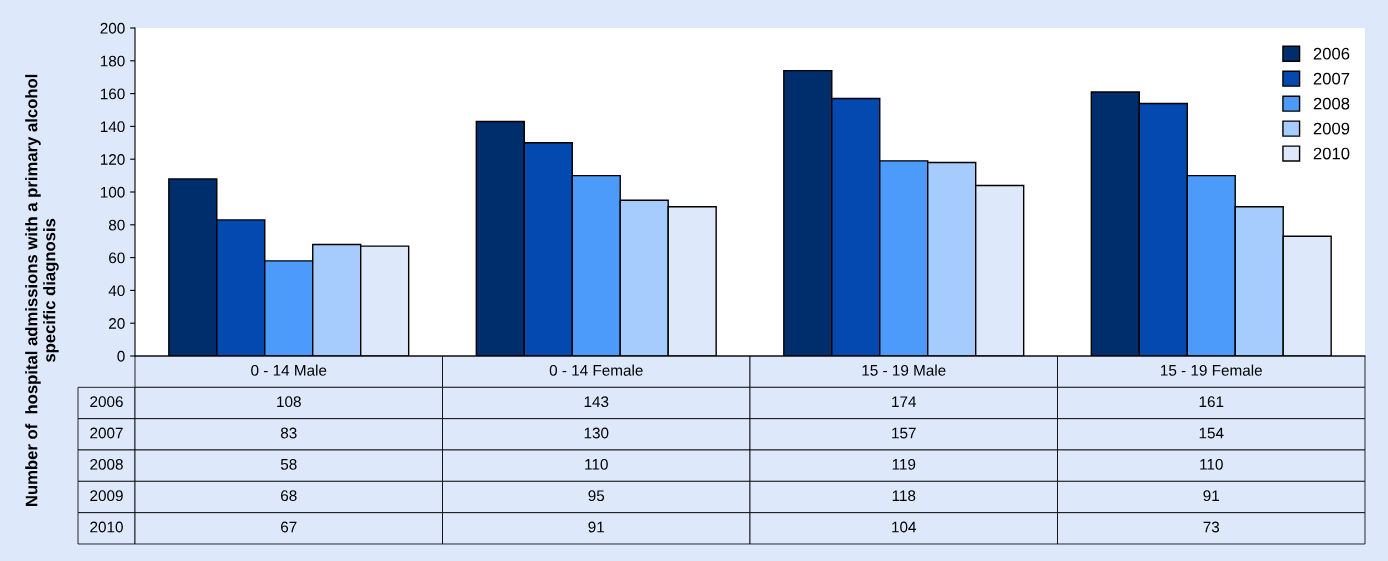 Image resolution: width=1388 pixels, height=561 pixels. Describe the element at coordinates (904, 464) in the screenshot. I see `data-label: 119` at that location.